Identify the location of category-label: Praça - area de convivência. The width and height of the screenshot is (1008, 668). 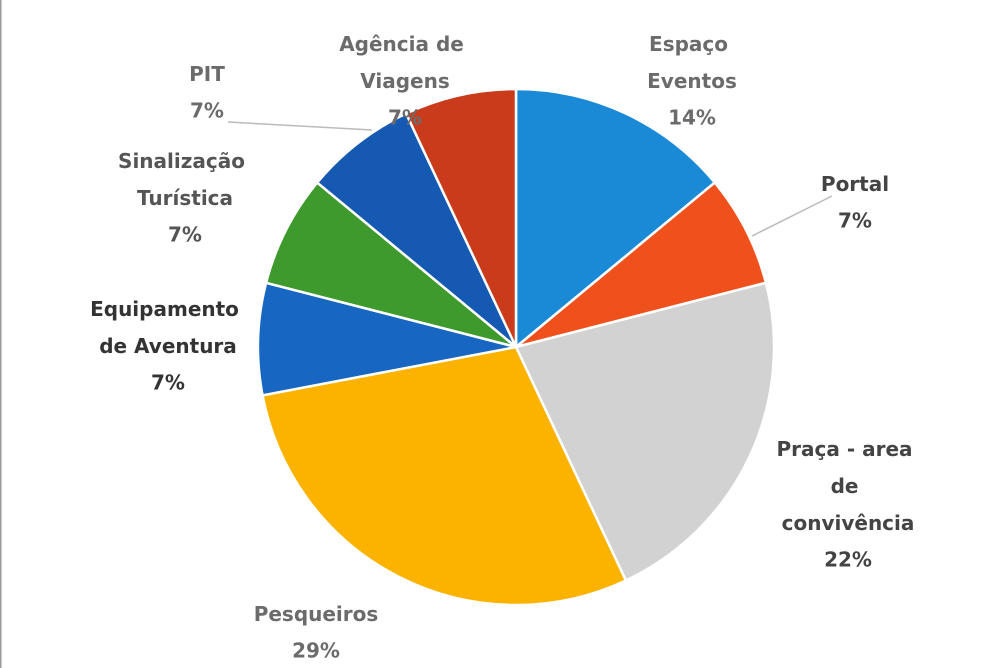
(848, 486).